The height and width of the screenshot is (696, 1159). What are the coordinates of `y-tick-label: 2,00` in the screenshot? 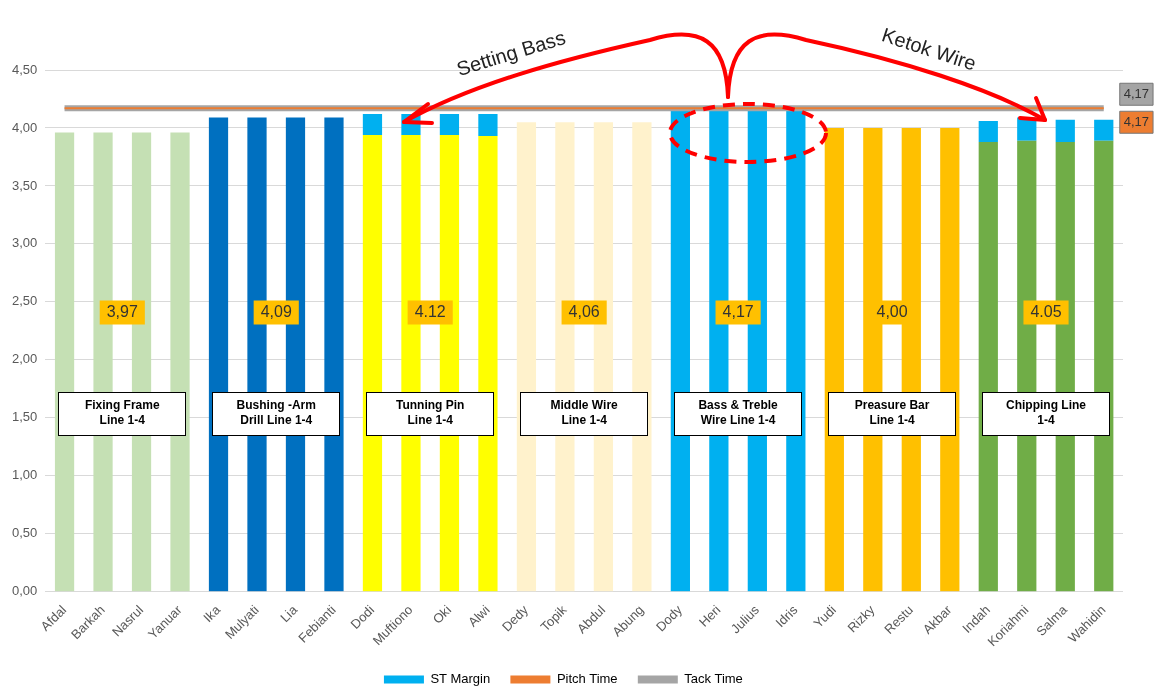 It's located at (24, 359).